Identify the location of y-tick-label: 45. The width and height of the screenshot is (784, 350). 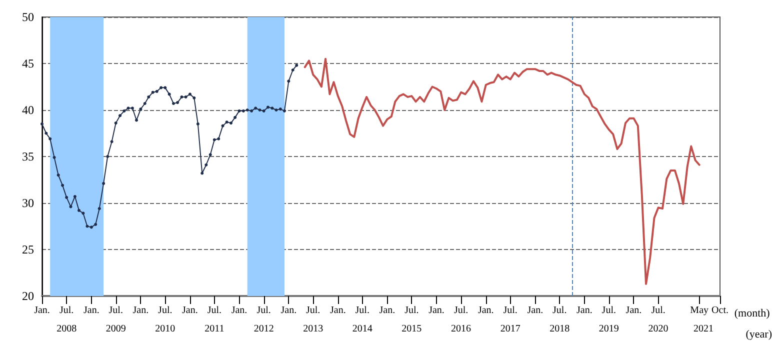
(28, 63).